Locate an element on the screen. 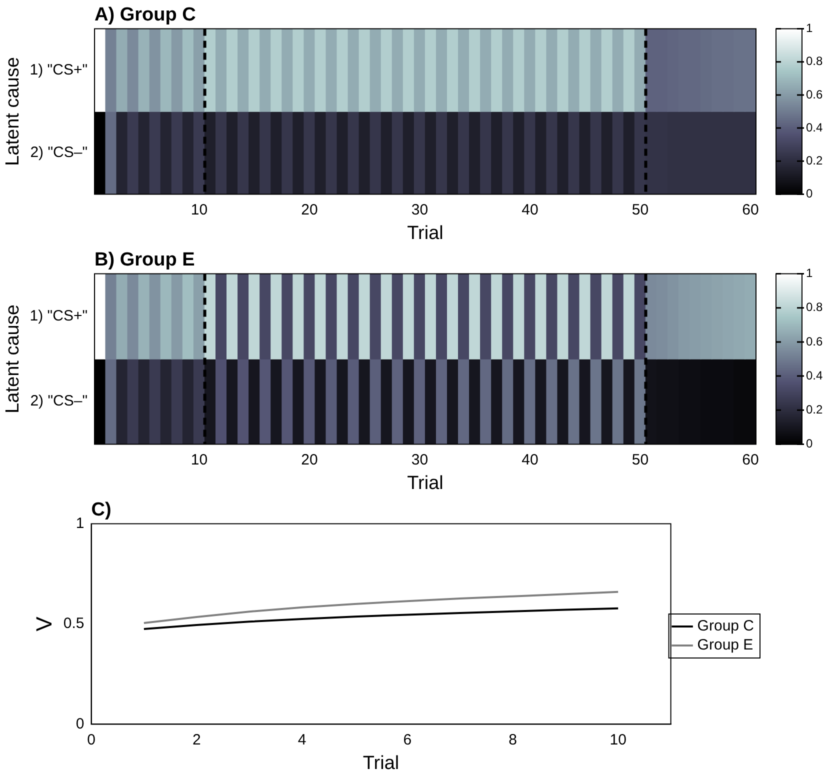 Image resolution: width=834 pixels, height=775 pixels. chart-title: A) Group C is located at coordinates (145, 15).